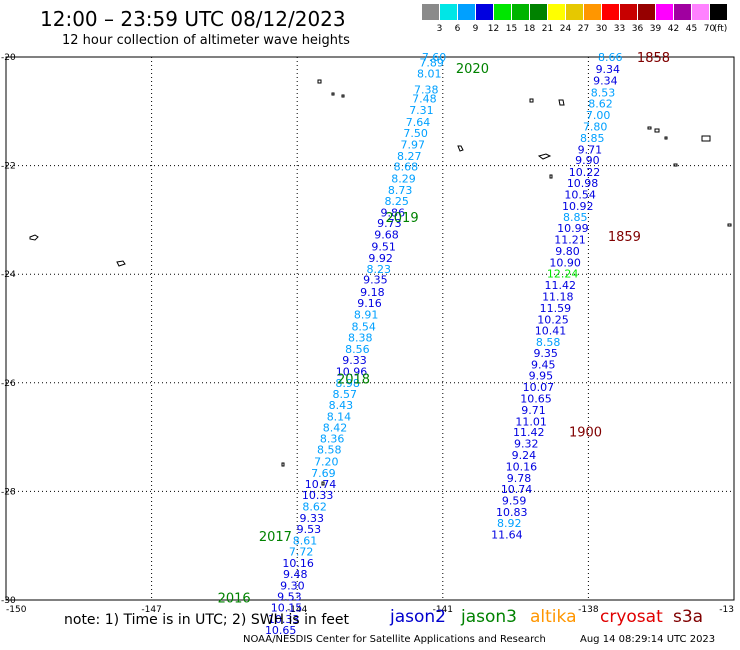  I want to click on wave-height-value: 10.25, so click(553, 319).